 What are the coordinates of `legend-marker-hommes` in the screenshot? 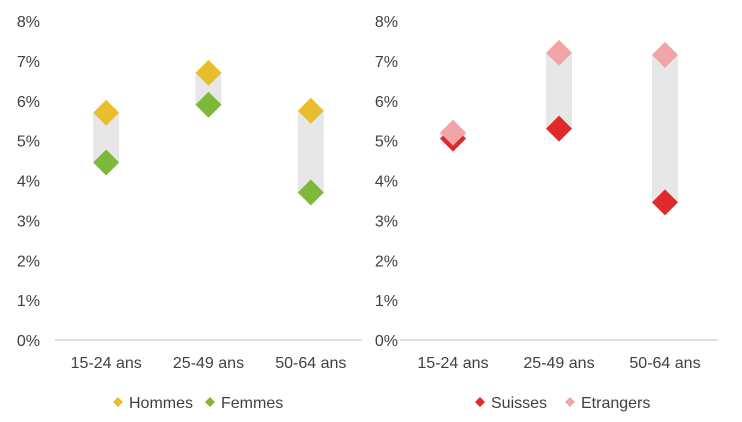 It's located at (118, 402).